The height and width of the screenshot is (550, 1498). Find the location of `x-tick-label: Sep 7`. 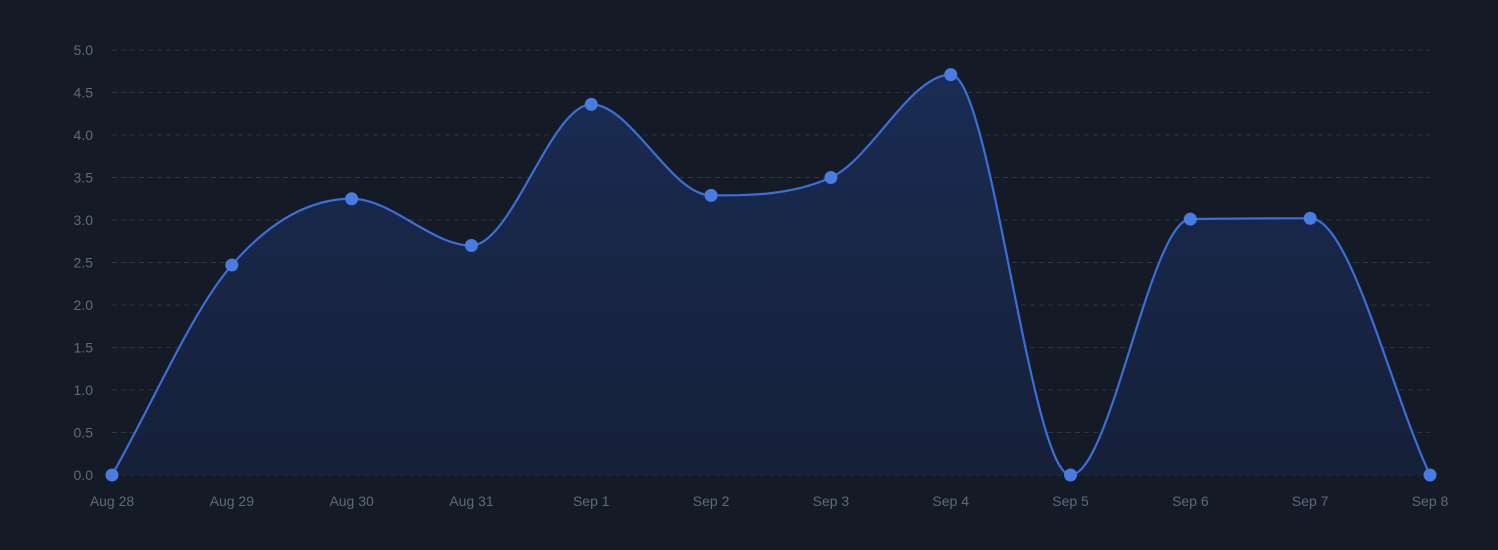

x-tick-label: Sep 7 is located at coordinates (1310, 501).